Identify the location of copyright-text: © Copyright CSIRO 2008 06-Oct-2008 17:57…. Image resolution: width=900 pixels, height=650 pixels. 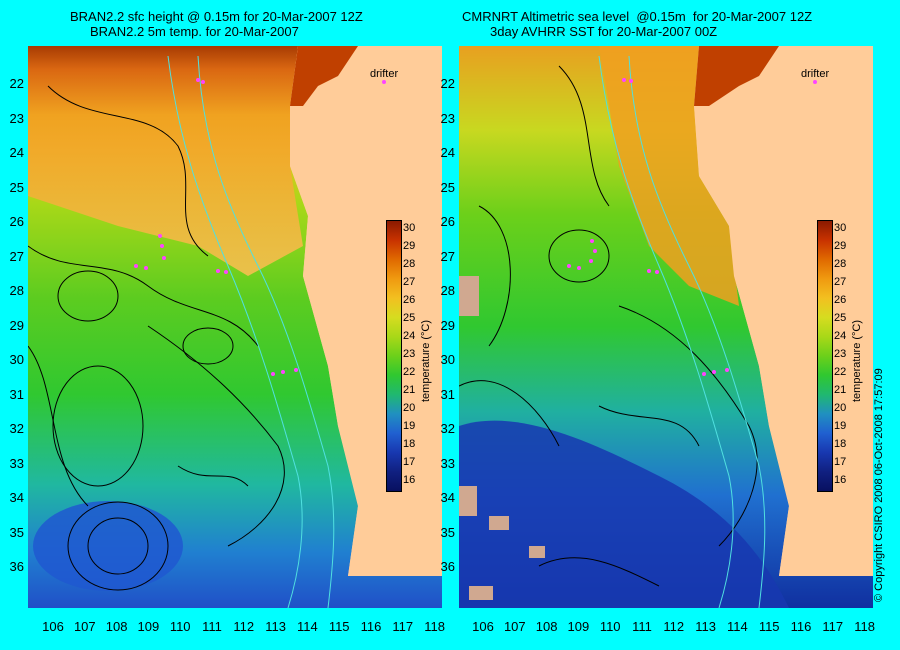
(879, 485).